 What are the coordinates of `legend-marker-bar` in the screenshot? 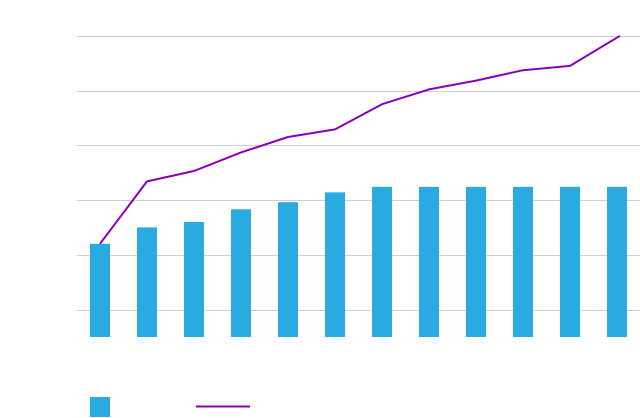 It's located at (100, 407).